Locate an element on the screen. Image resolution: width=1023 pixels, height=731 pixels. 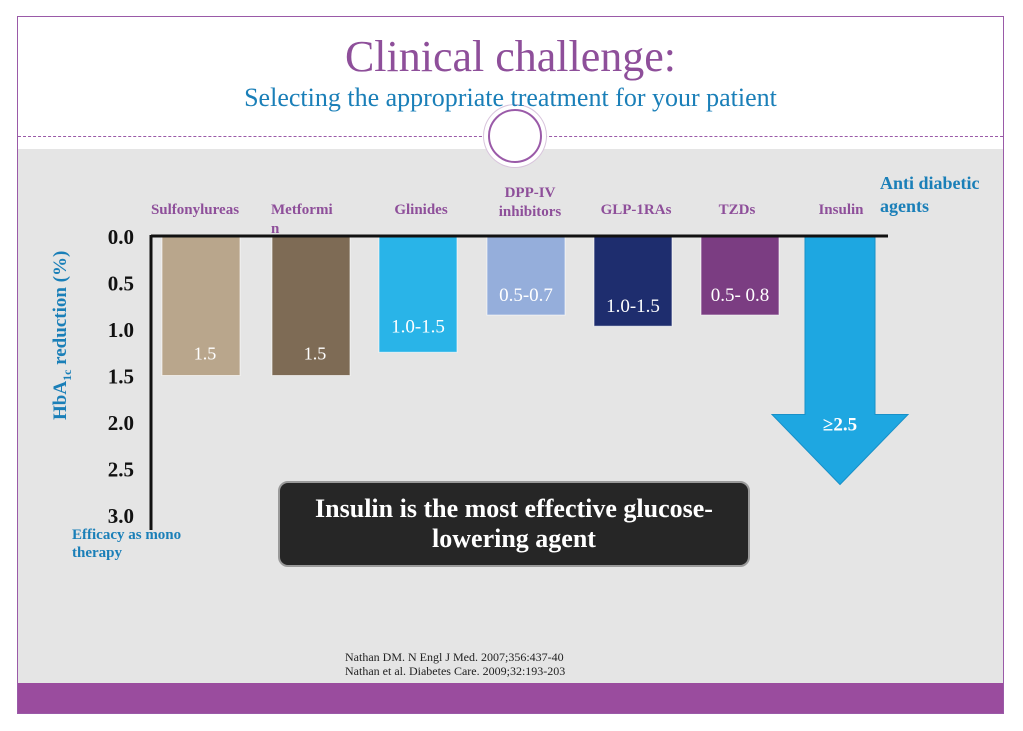
y-tick-label: 1.5 is located at coordinates (121, 377).